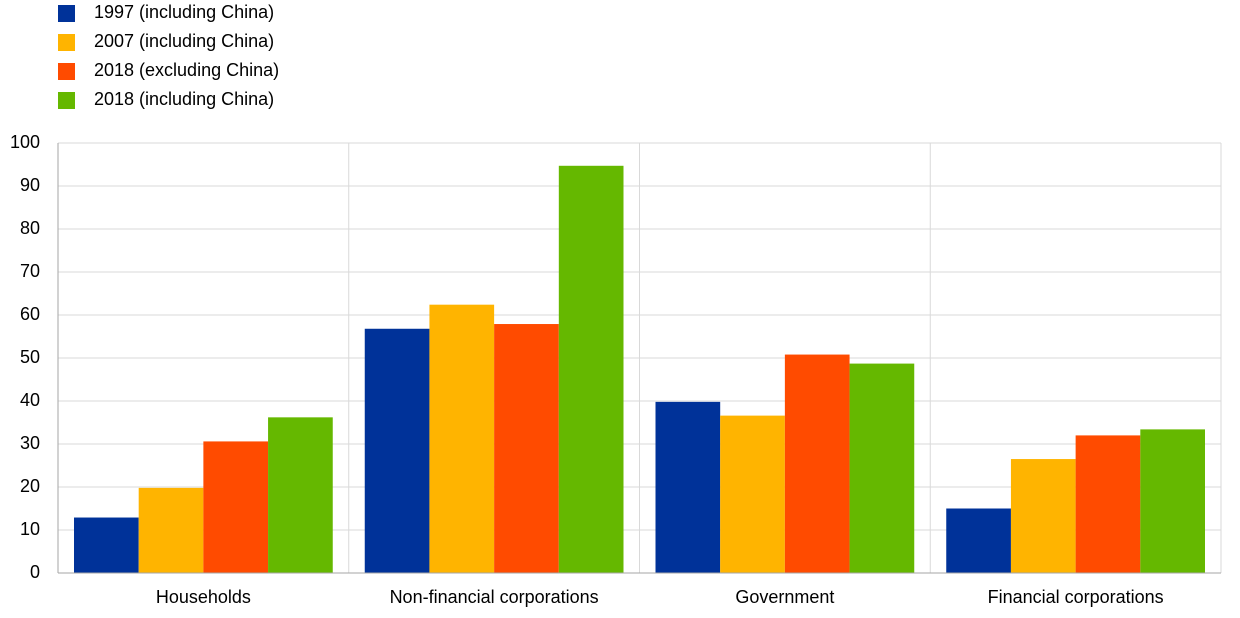  Describe the element at coordinates (30, 400) in the screenshot. I see `y-tick-label: 40` at that location.